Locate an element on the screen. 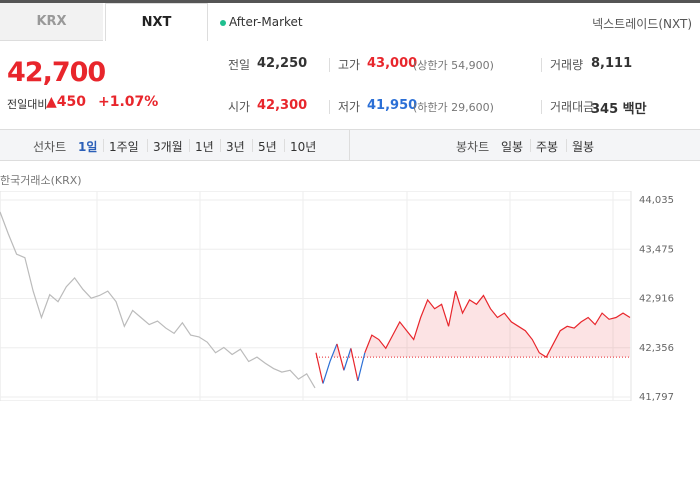 The height and width of the screenshot is (490, 700). period-button: 1일 is located at coordinates (88, 147).